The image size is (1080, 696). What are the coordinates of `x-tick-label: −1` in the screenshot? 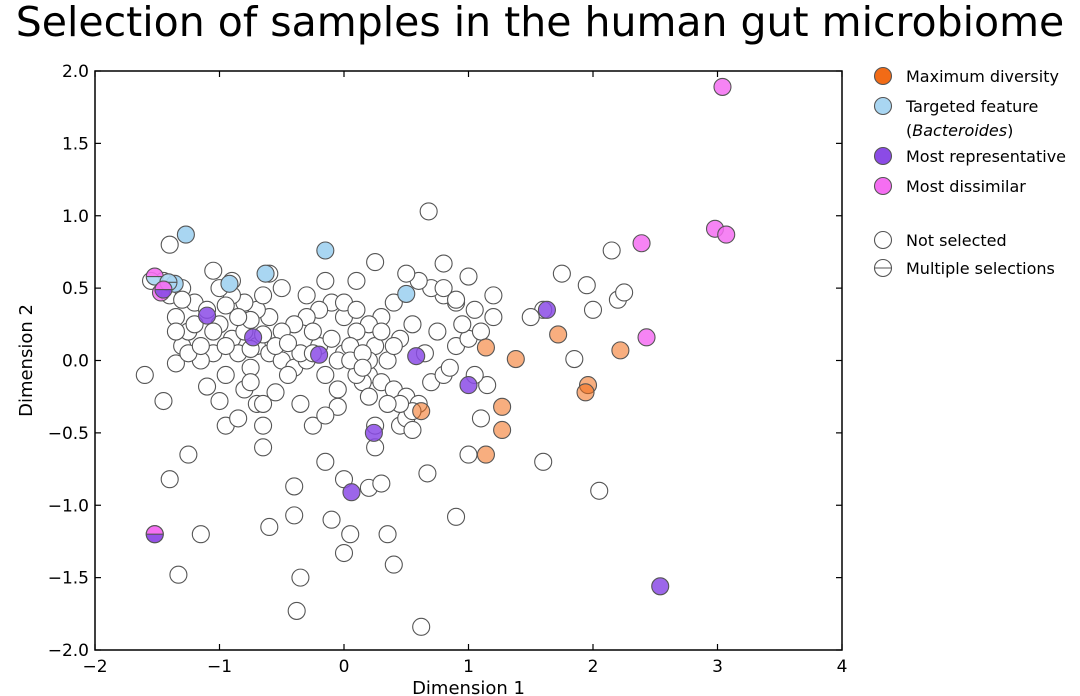 It's located at (219, 667).